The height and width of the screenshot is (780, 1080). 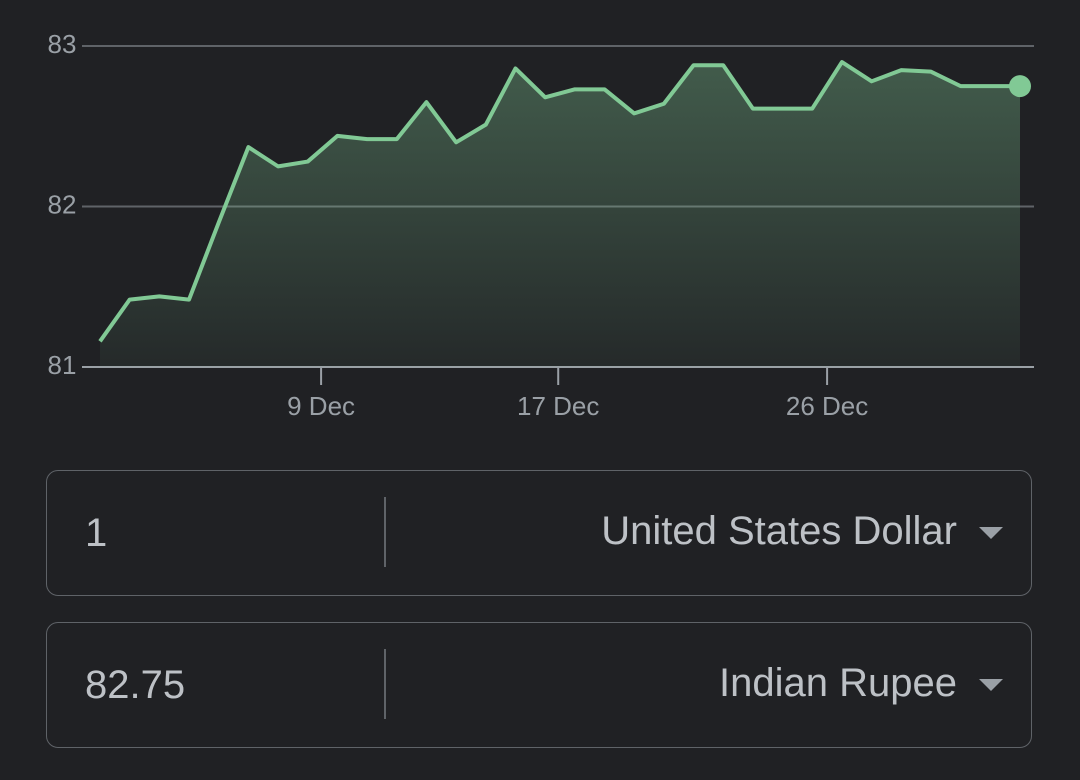 I want to click on to-currency: Indian Rupee, so click(x=838, y=683).